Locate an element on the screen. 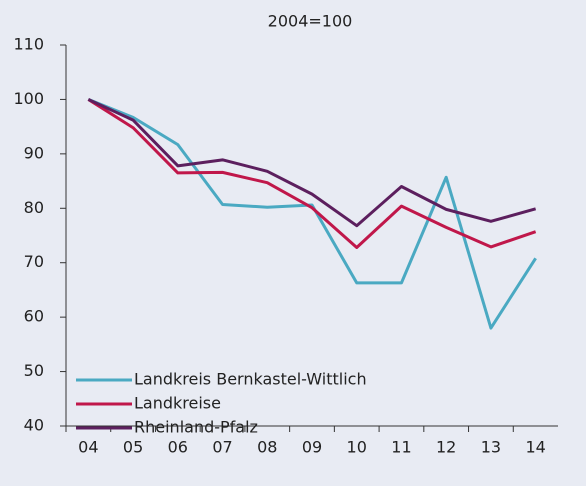  x-tick-label: 12 is located at coordinates (446, 447).